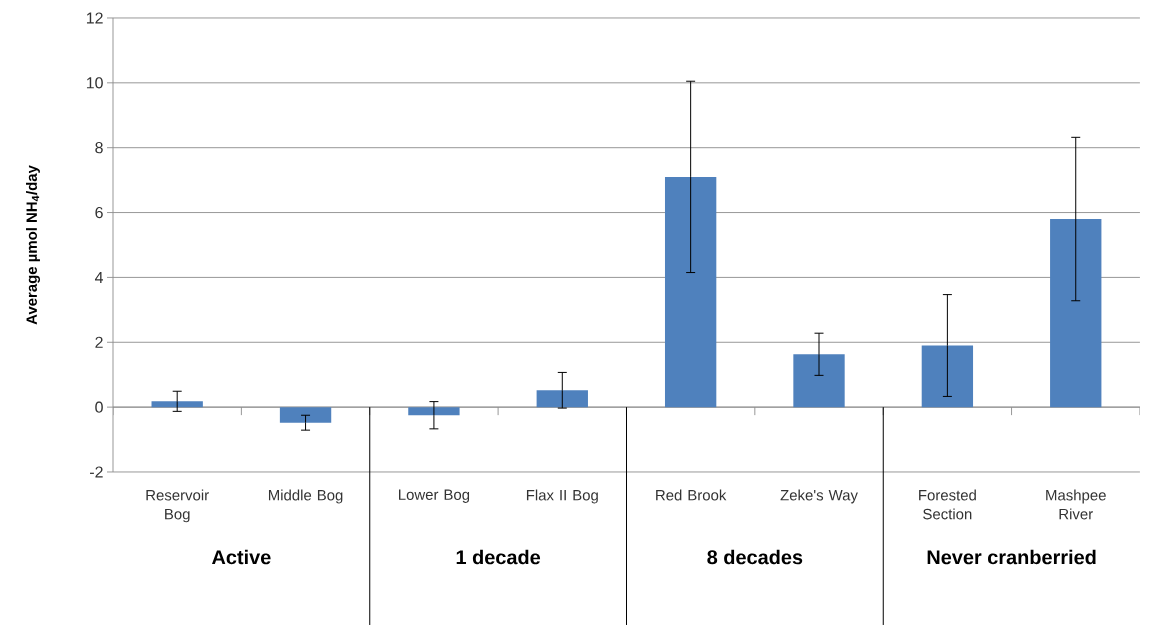 Image resolution: width=1176 pixels, height=628 pixels. Describe the element at coordinates (33, 245) in the screenshot. I see `y-axis-title: Average µmol NH$_{4}$/day` at that location.